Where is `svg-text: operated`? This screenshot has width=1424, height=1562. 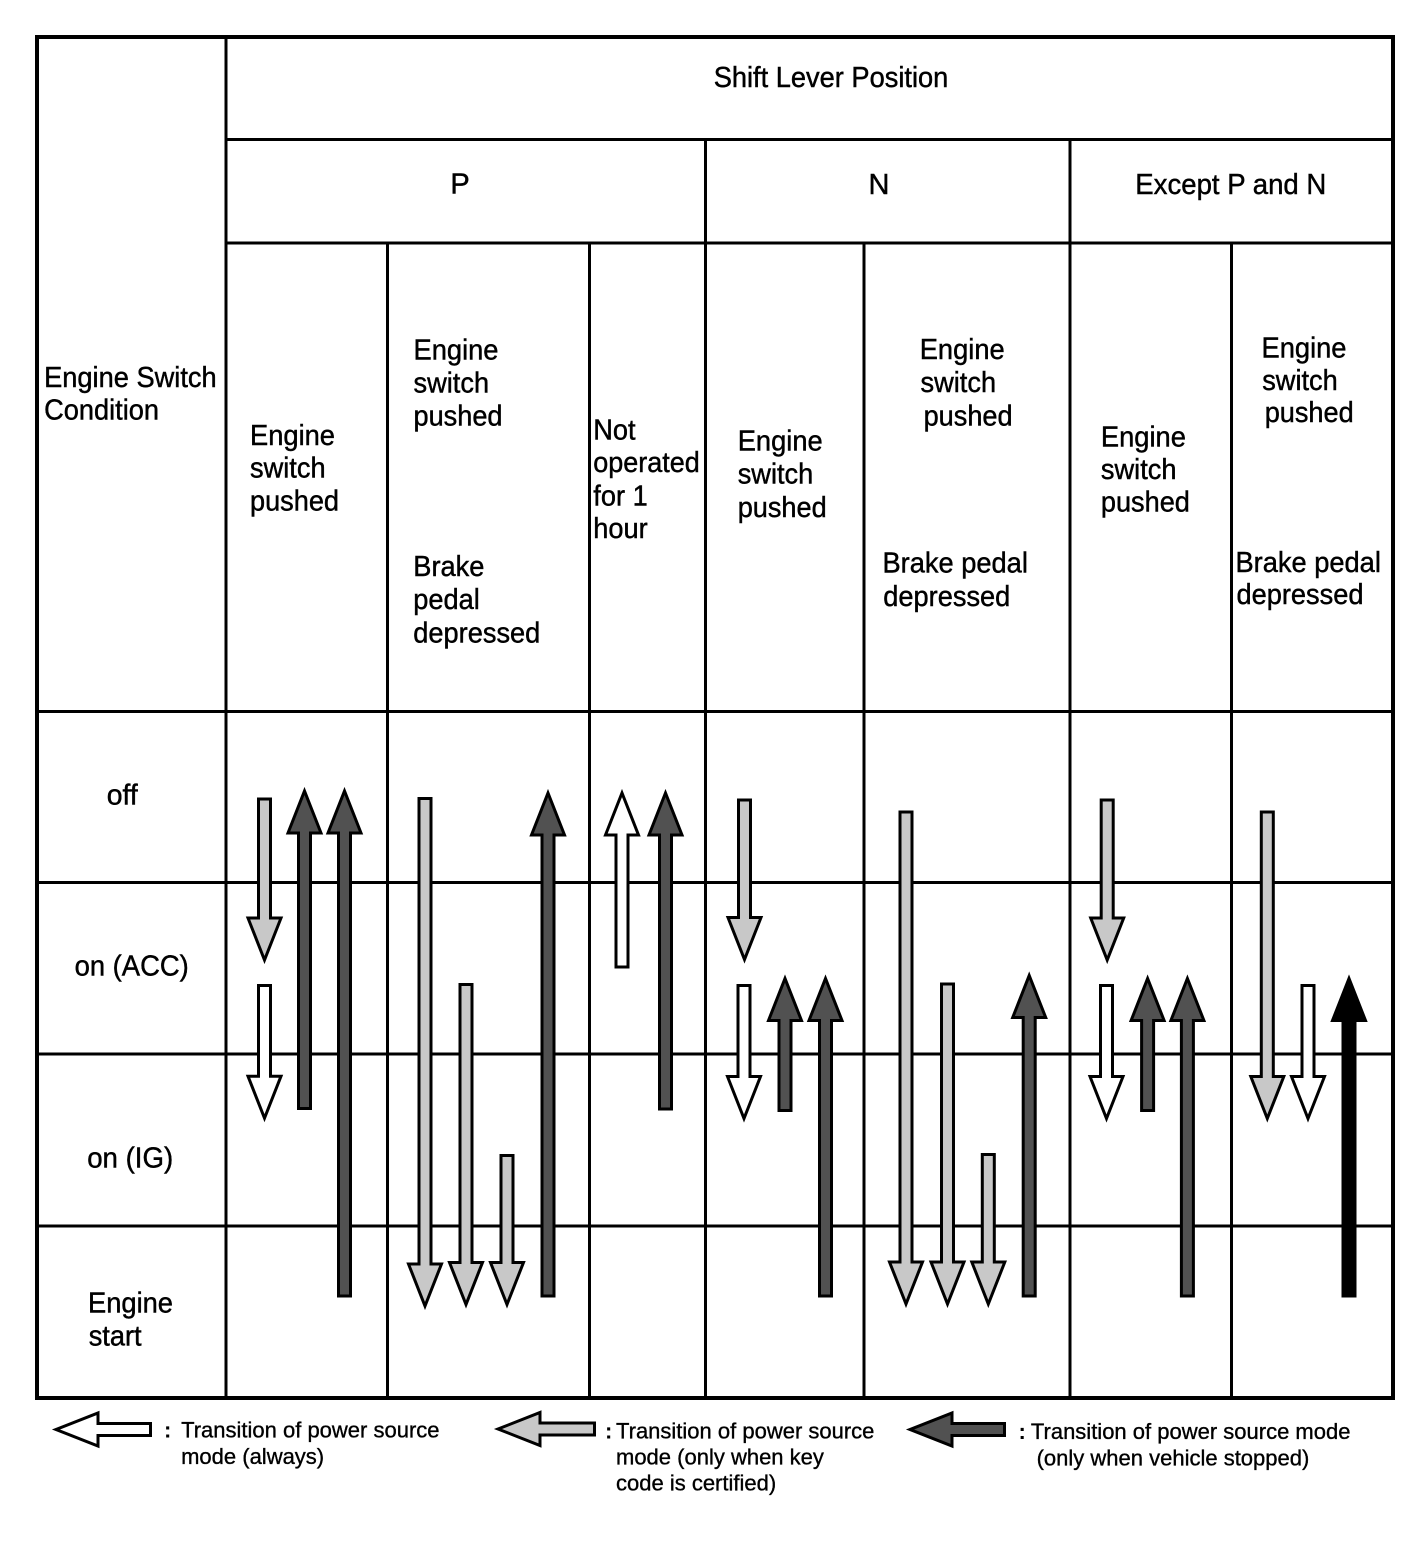
svg-text: operated is located at coordinates (646, 463).